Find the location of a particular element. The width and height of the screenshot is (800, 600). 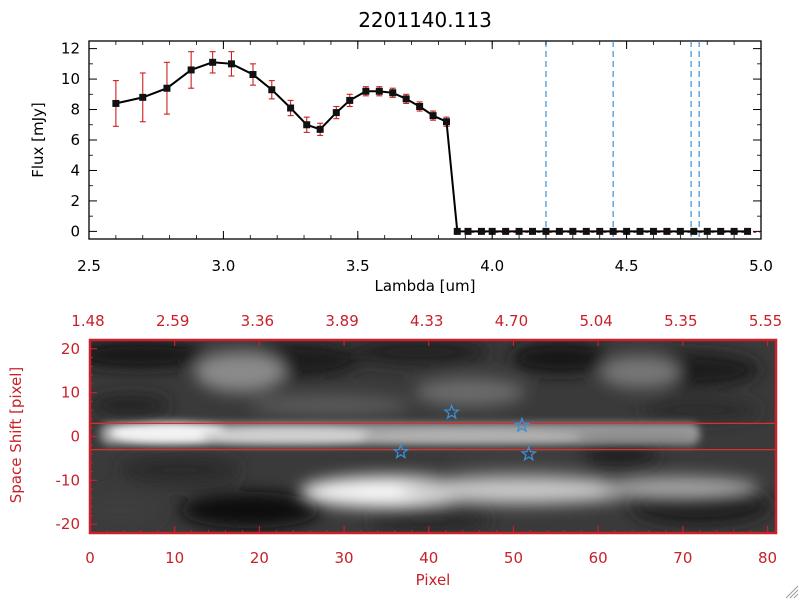

aperture-lines is located at coordinates (433, 436).